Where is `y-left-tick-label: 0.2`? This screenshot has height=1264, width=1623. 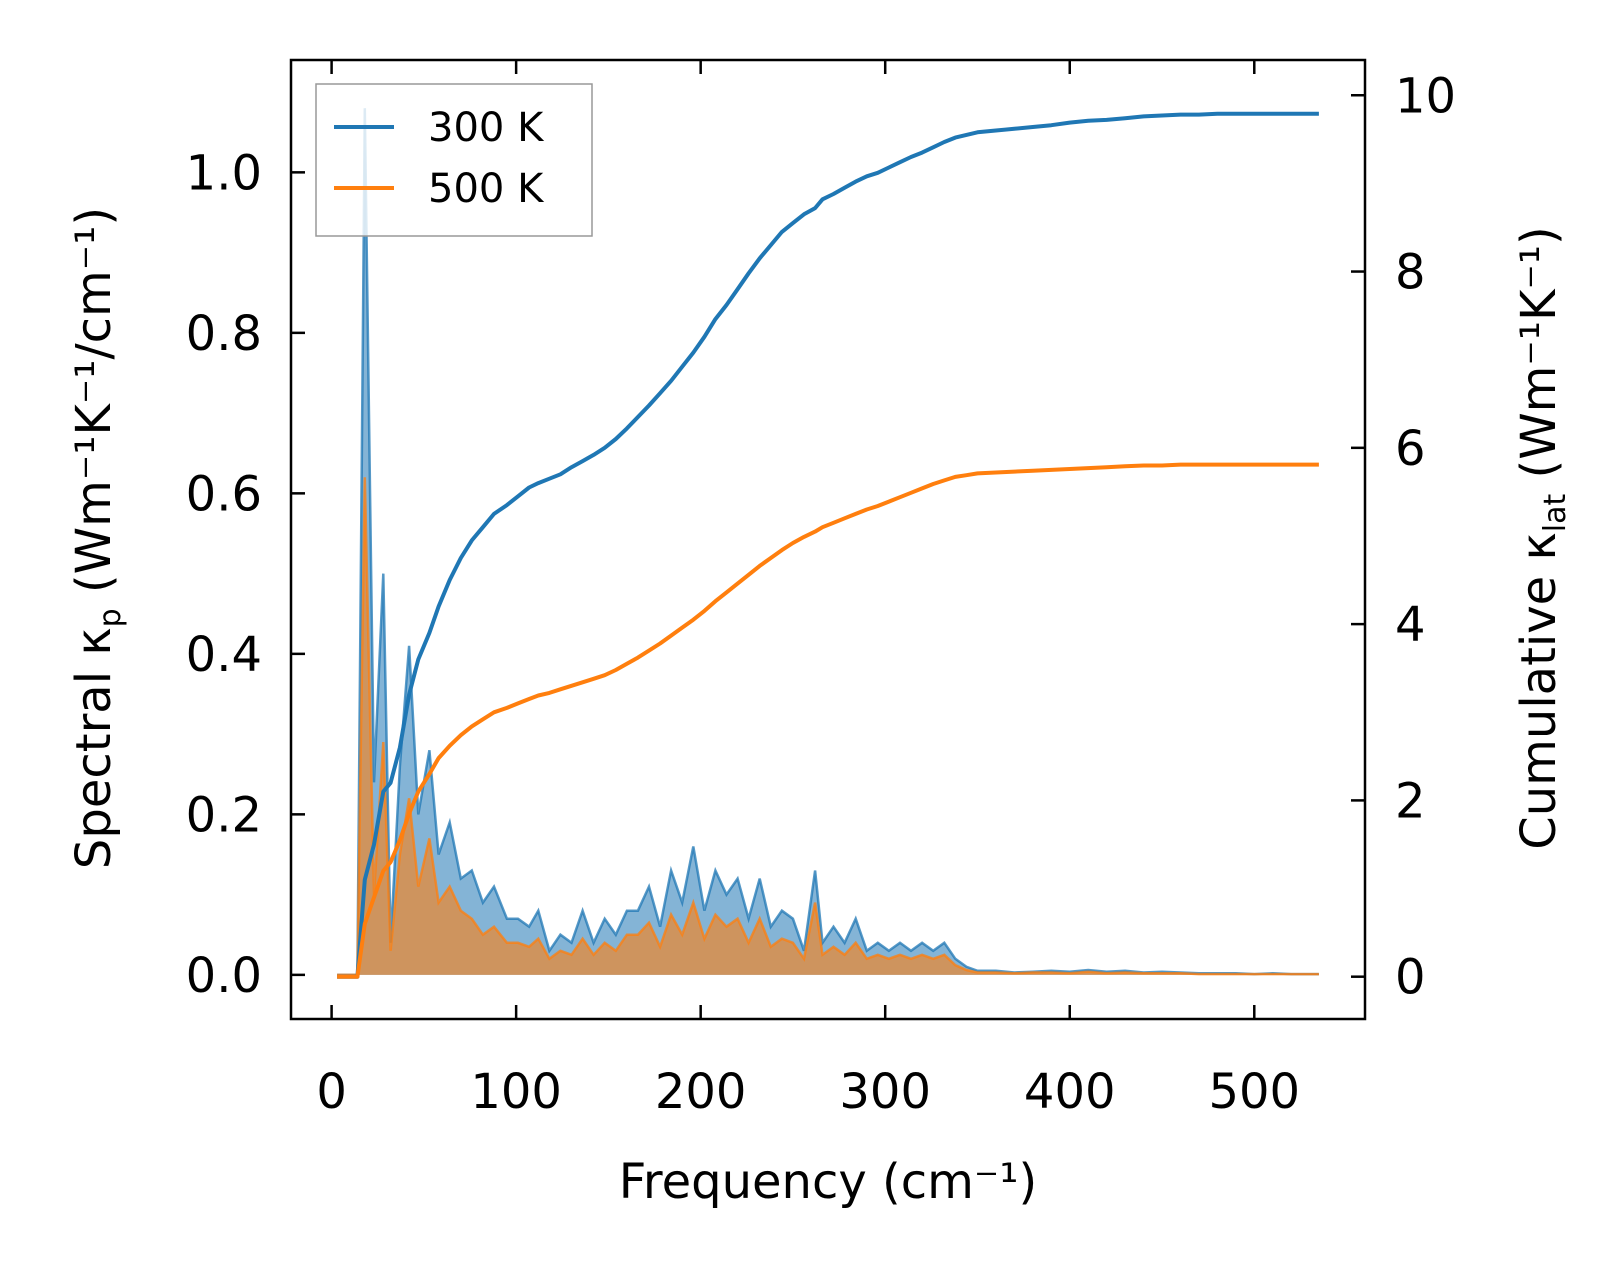 y-left-tick-label: 0.2 is located at coordinates (224, 815).